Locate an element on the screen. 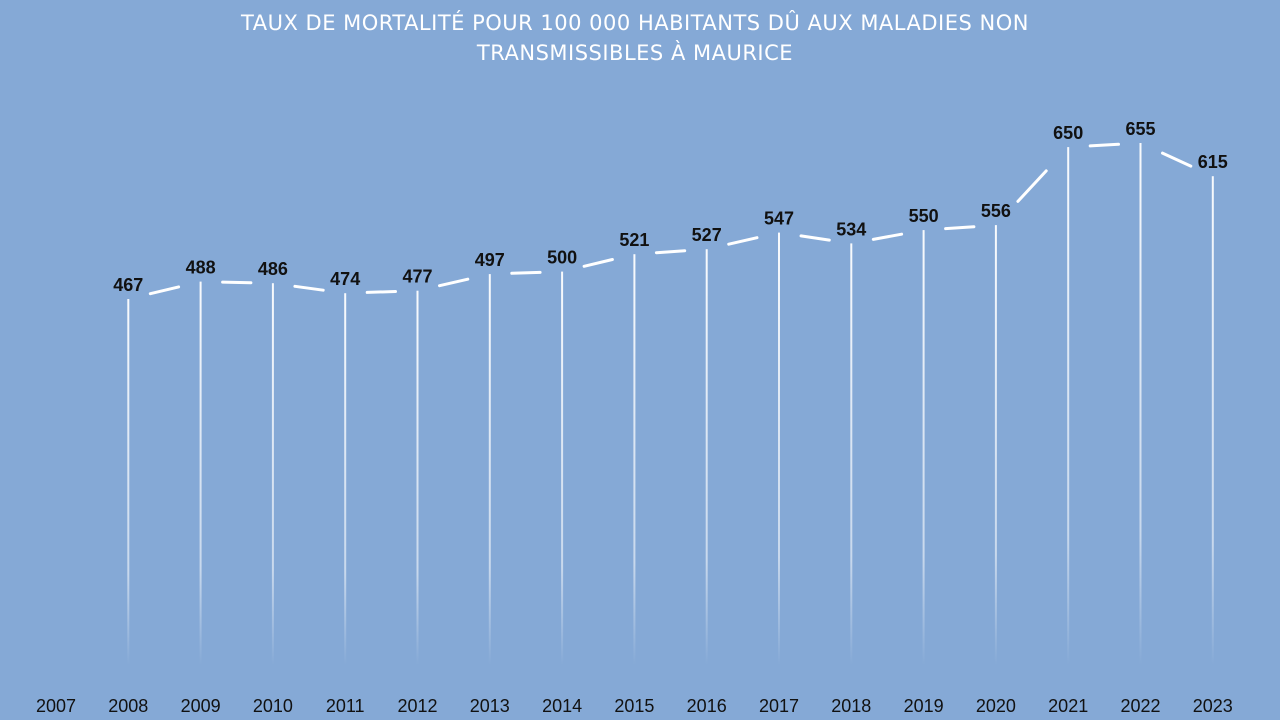 Image resolution: width=1280 pixels, height=720 pixels. drop-line-2016 is located at coordinates (706, 457).